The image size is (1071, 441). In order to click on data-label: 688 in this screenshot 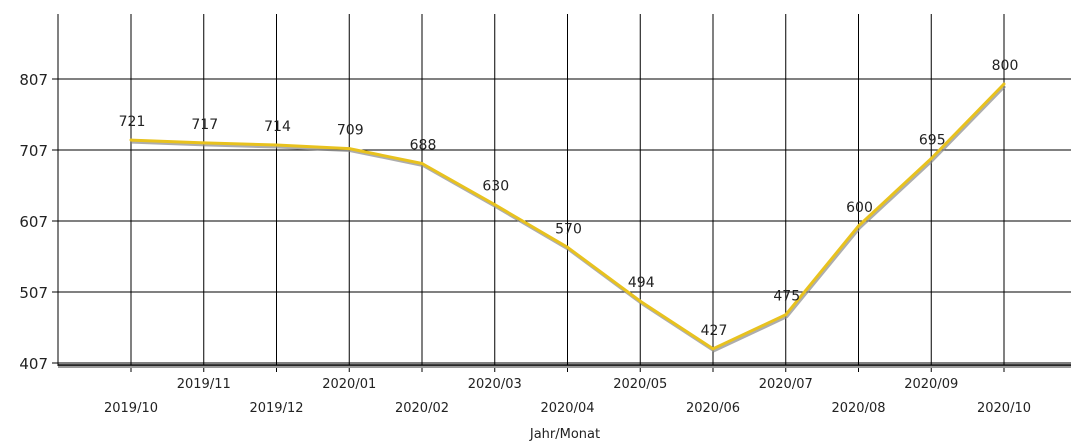, I will do `click(423, 145)`.